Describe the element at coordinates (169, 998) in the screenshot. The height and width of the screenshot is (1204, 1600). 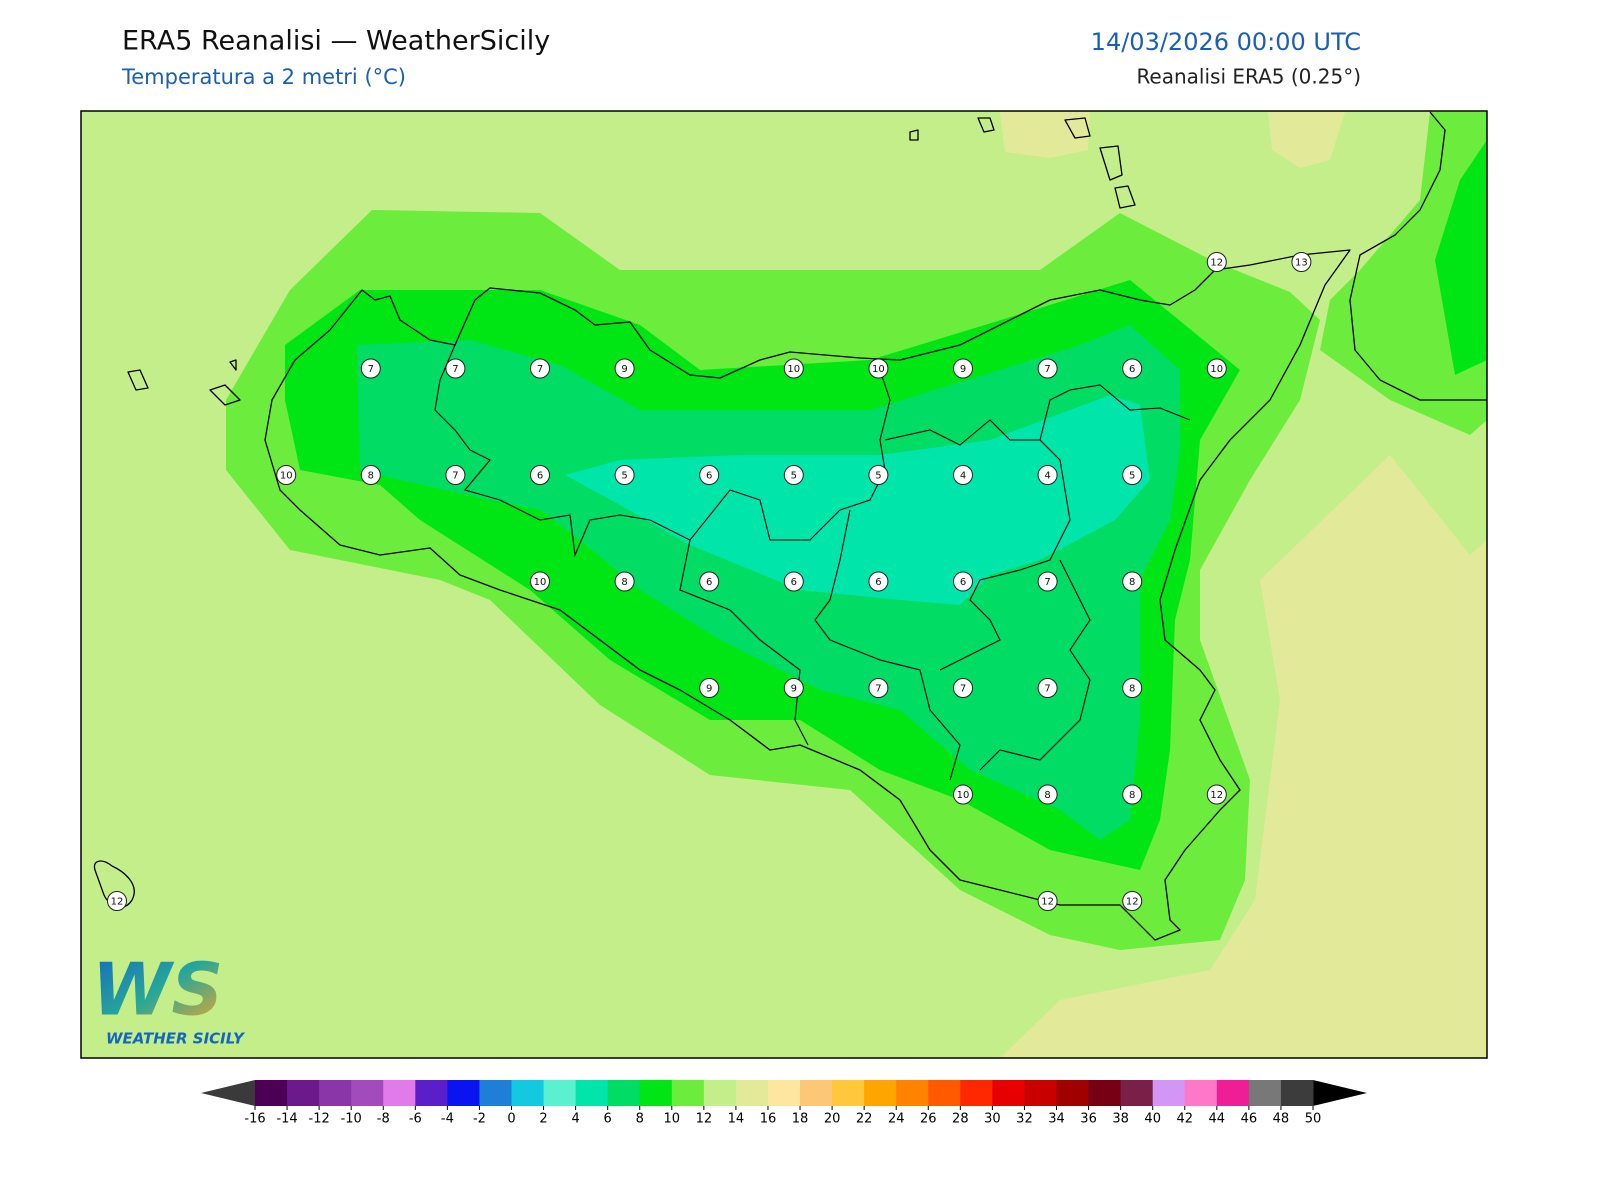
I see `logo: WS WEATHER SICILY` at that location.